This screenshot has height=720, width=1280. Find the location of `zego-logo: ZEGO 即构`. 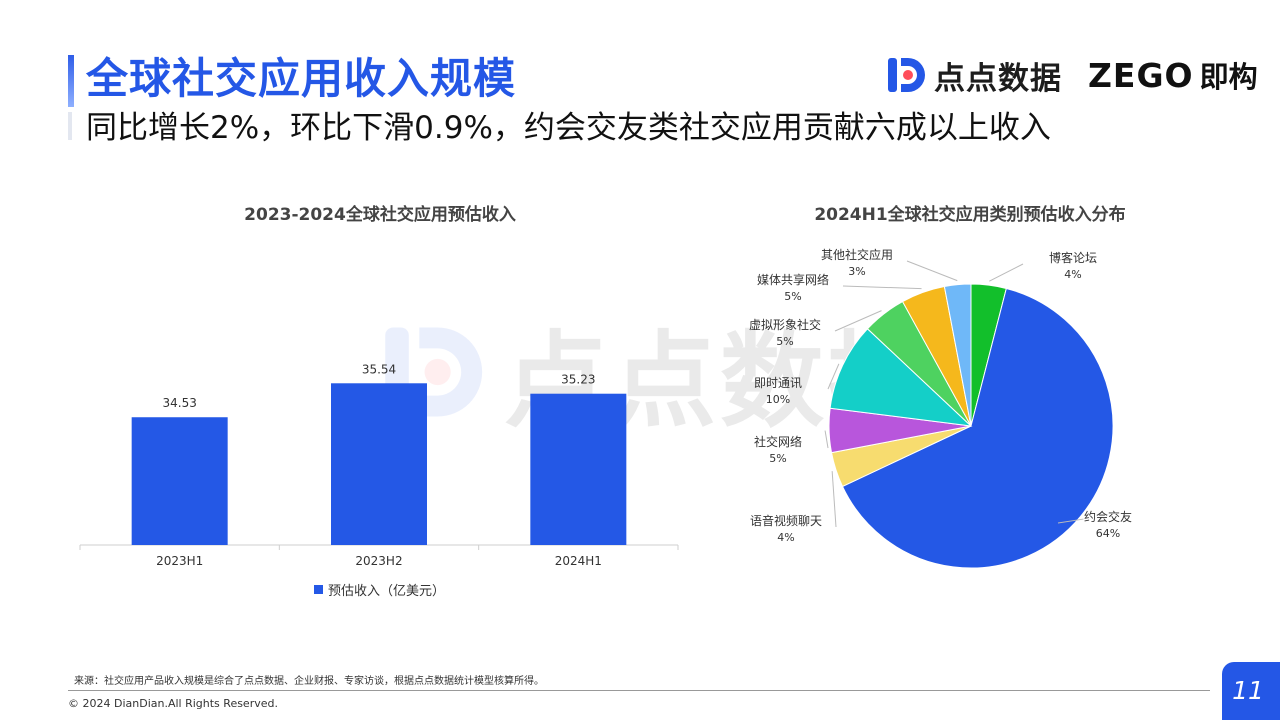

zego-logo: ZEGO 即构 is located at coordinates (1173, 75).